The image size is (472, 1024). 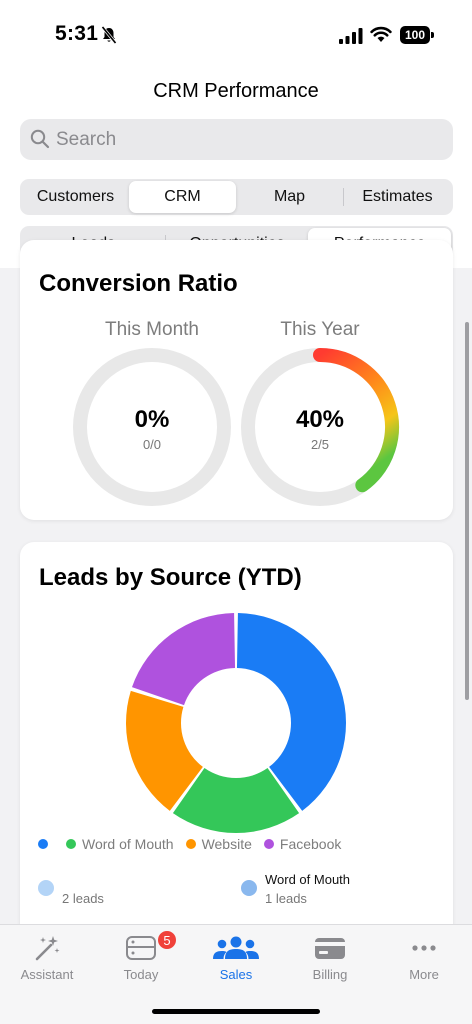 I want to click on battery-icon: 100, so click(x=417, y=35).